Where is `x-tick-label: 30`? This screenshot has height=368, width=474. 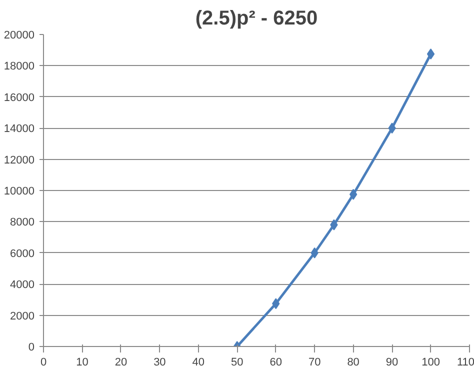 x-tick-label: 30 is located at coordinates (160, 362).